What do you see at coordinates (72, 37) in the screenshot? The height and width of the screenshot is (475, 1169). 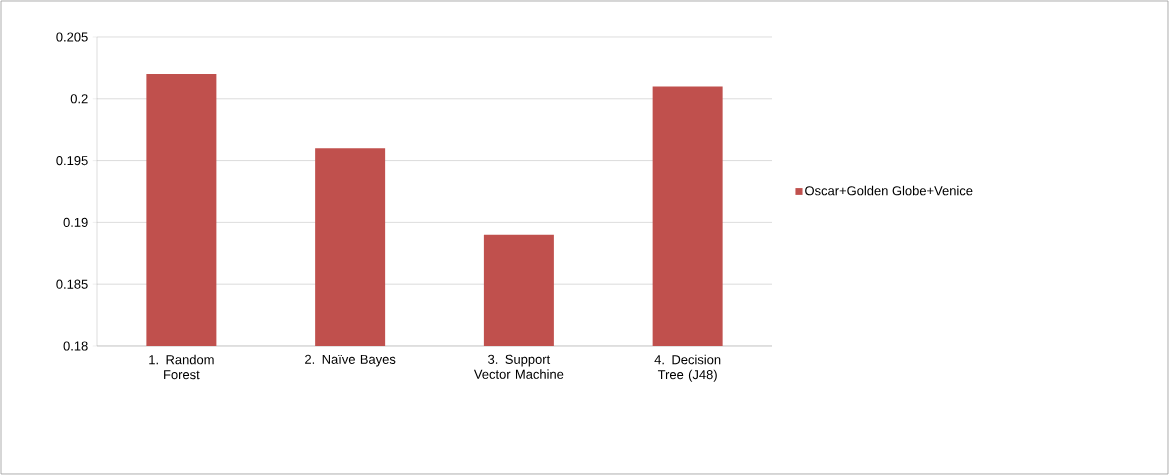 I see `y-tick-label: 0.205` at bounding box center [72, 37].